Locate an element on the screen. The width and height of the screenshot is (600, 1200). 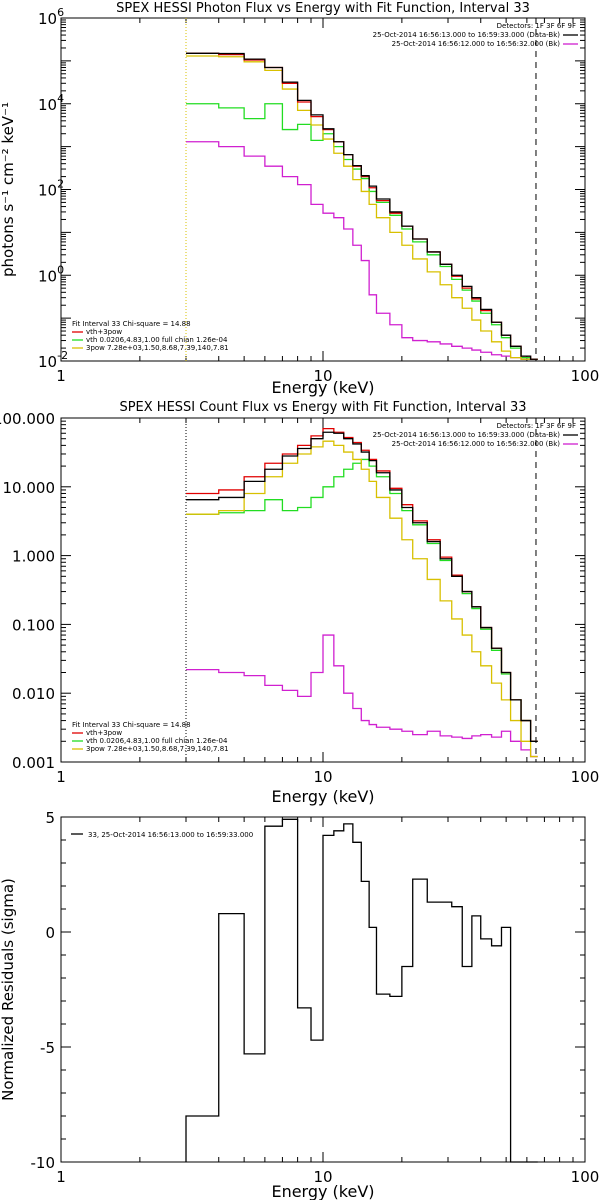
y-tick-exponent: -2 is located at coordinates (62, 355).